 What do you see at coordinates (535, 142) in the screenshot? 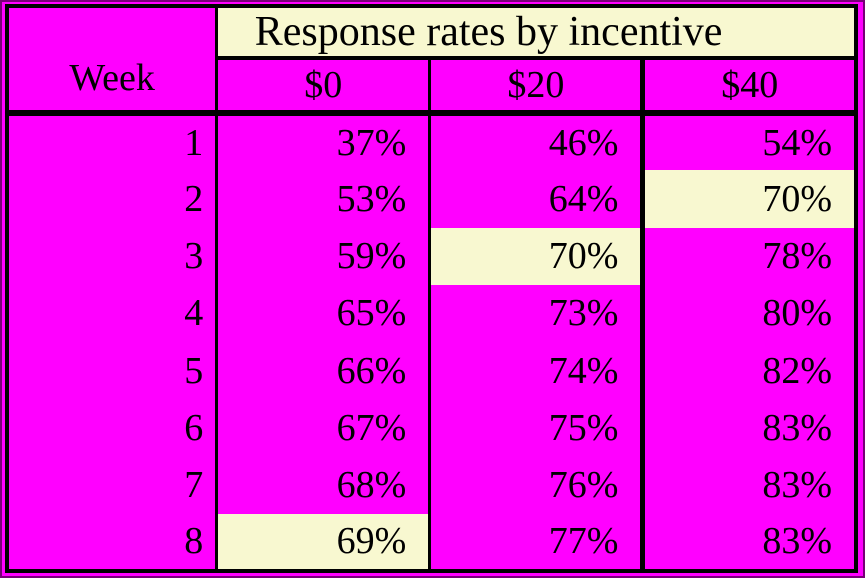
I see `value-cell-20-dollar: 46%` at bounding box center [535, 142].